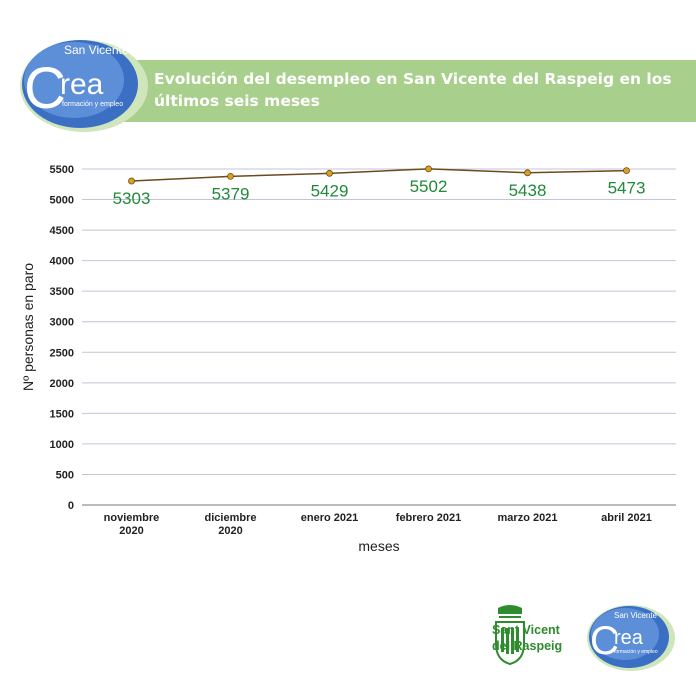 This screenshot has width=696, height=696. Describe the element at coordinates (62, 353) in the screenshot. I see `y-tick-label: 2500` at that location.